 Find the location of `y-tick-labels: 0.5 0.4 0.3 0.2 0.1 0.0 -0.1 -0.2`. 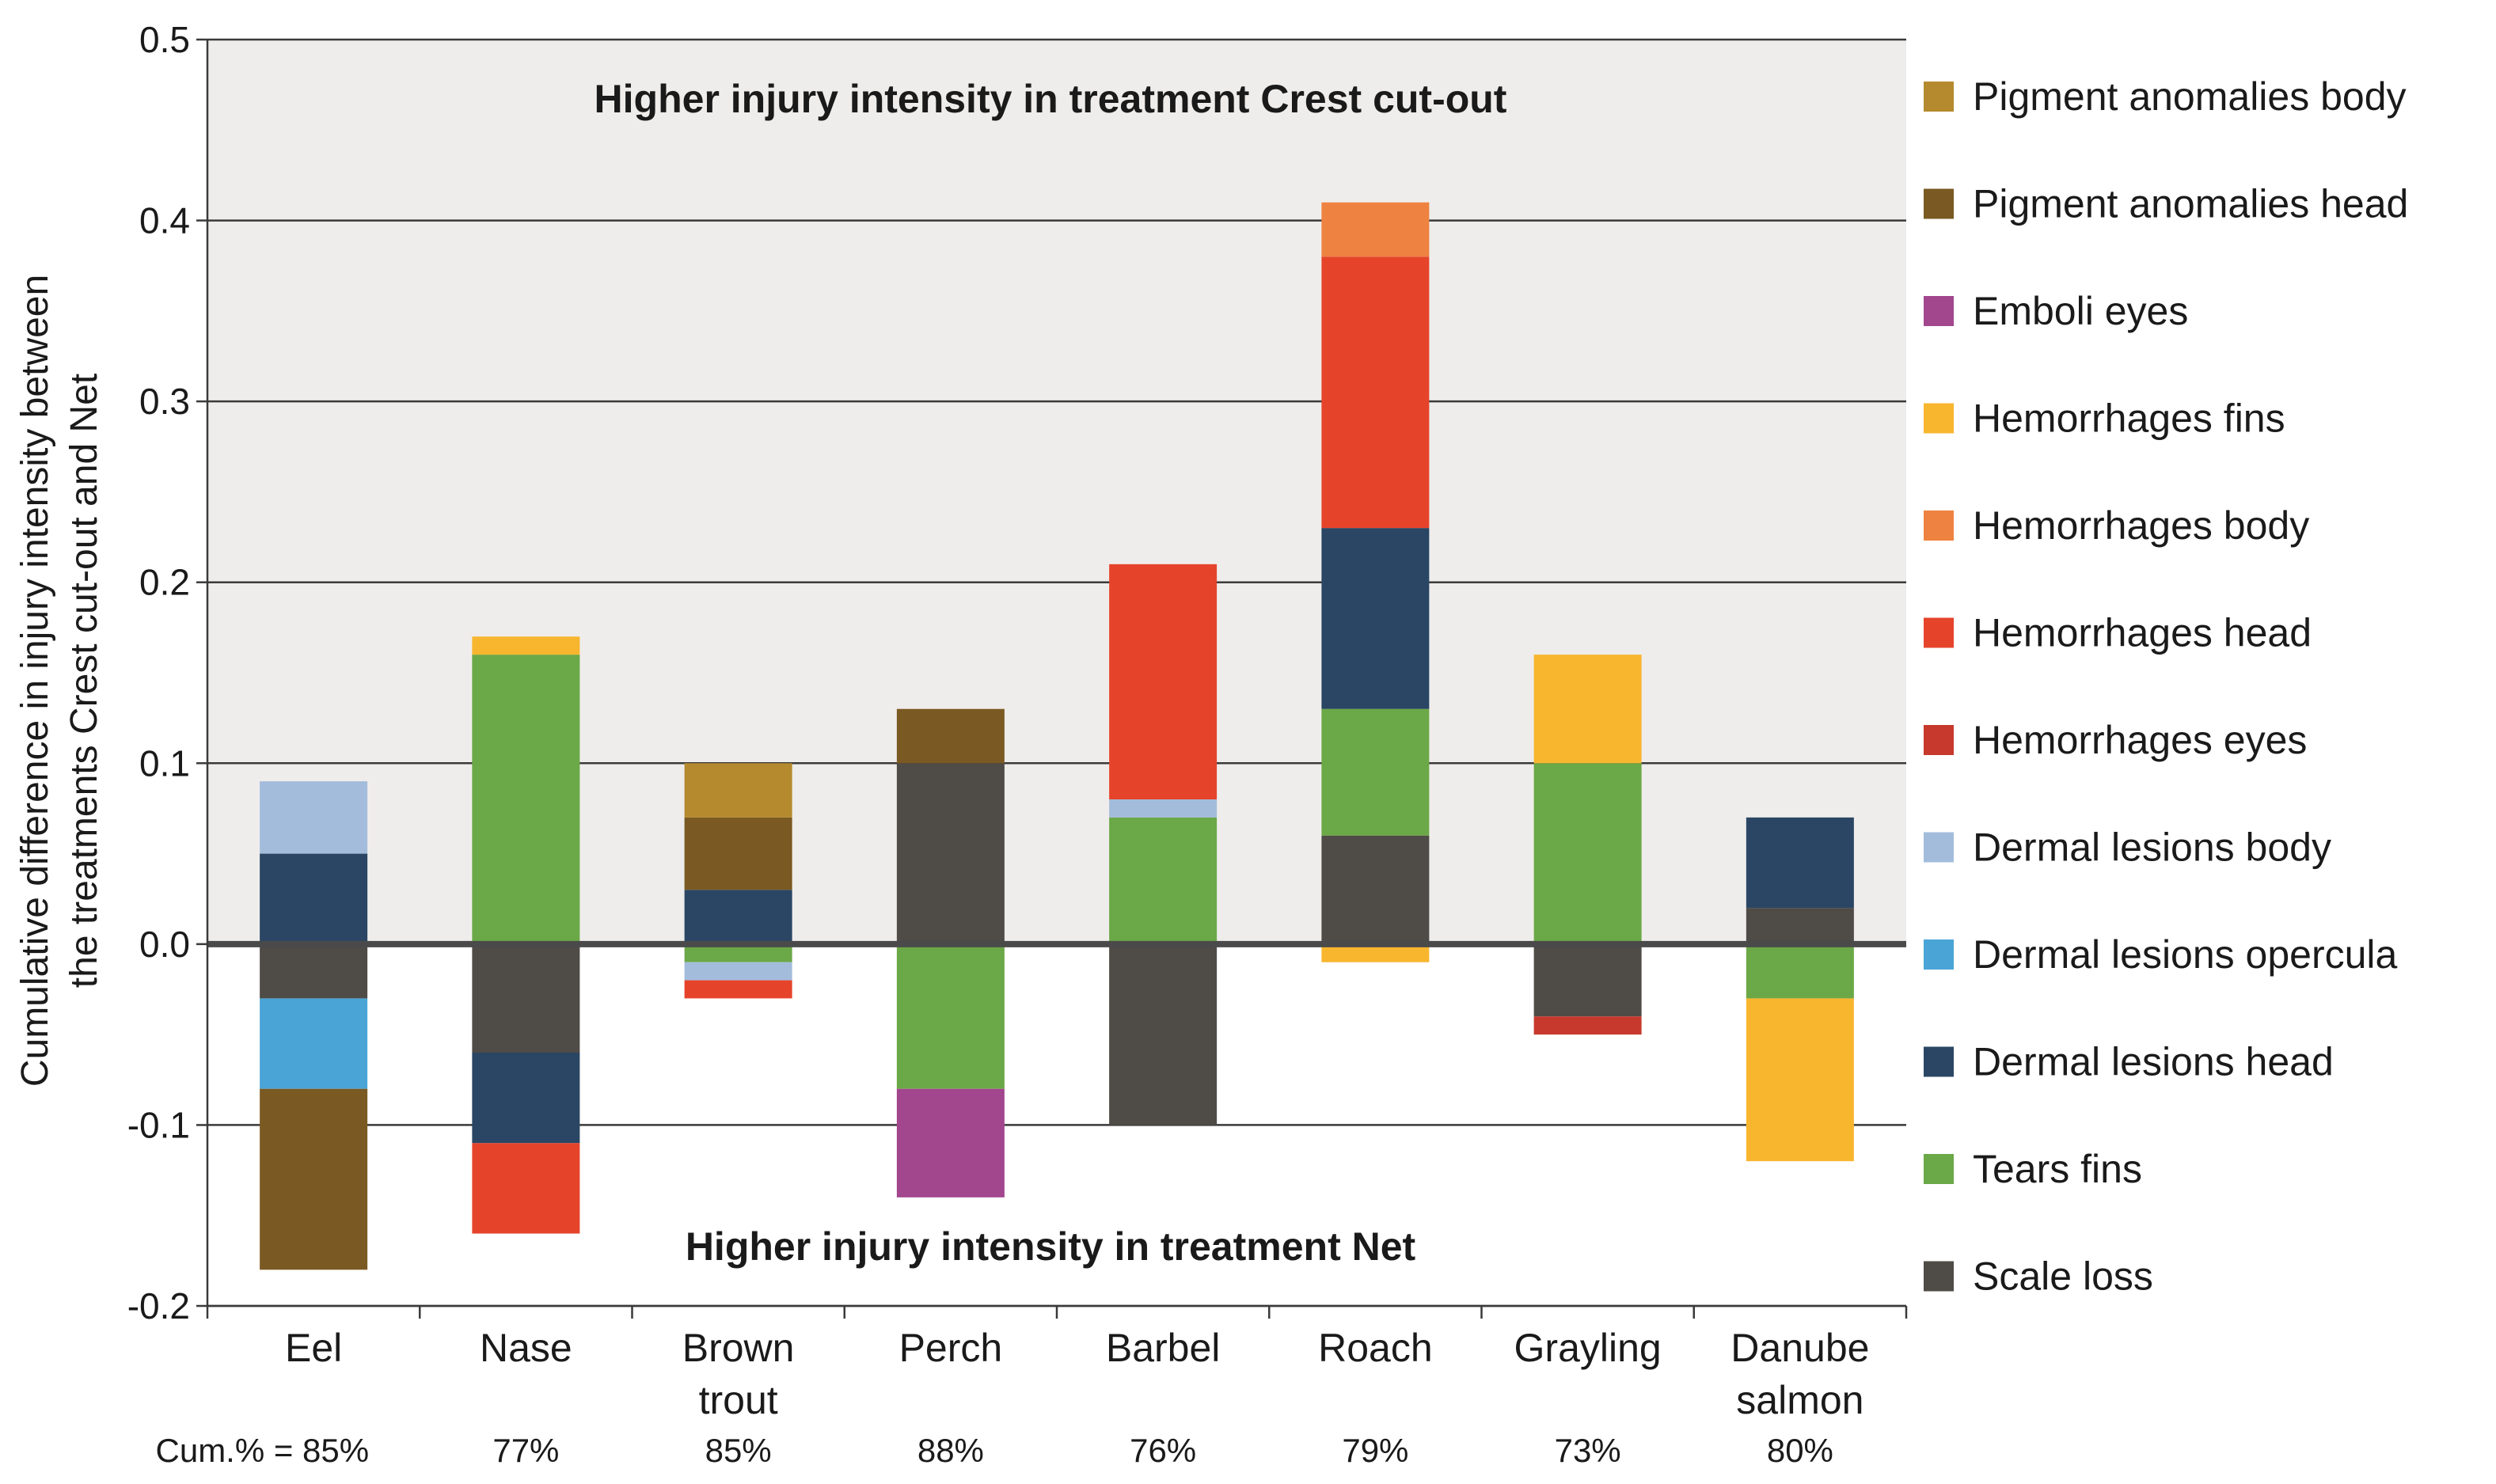

y-tick-labels: 0.5 0.4 0.3 0.2 0.1 0.0 -0.1 -0.2 is located at coordinates (158, 672).